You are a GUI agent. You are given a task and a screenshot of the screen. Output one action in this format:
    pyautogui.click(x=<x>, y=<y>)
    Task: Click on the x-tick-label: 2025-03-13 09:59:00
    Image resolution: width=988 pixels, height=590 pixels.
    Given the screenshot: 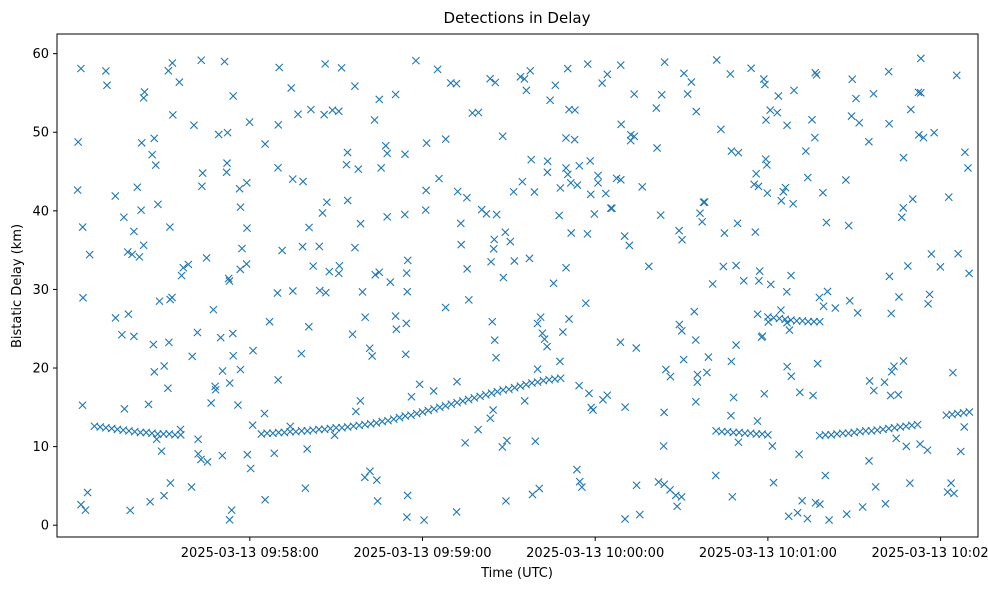 What is the action you would take?
    pyautogui.click(x=422, y=553)
    